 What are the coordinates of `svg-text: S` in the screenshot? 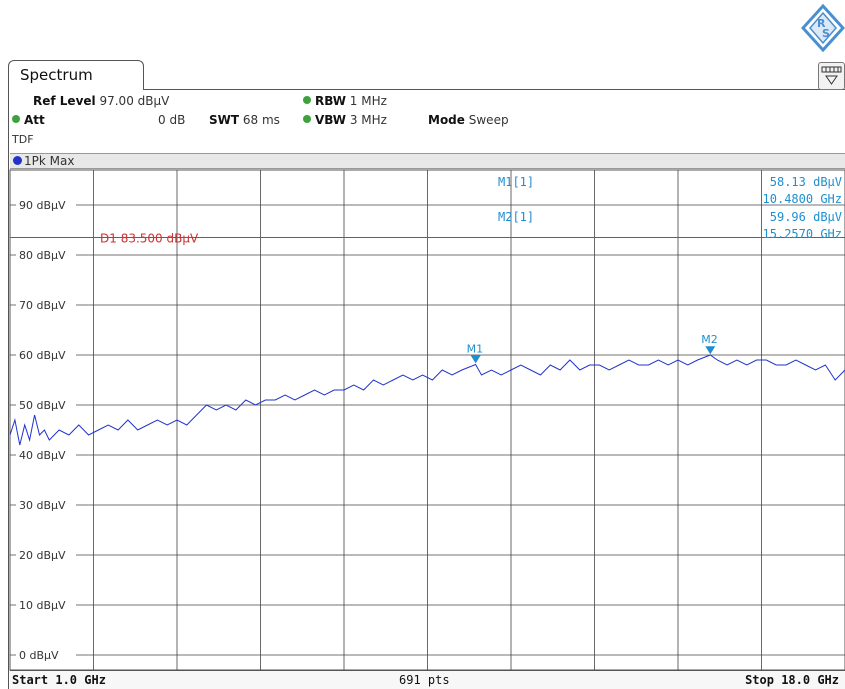 It's located at (826, 33).